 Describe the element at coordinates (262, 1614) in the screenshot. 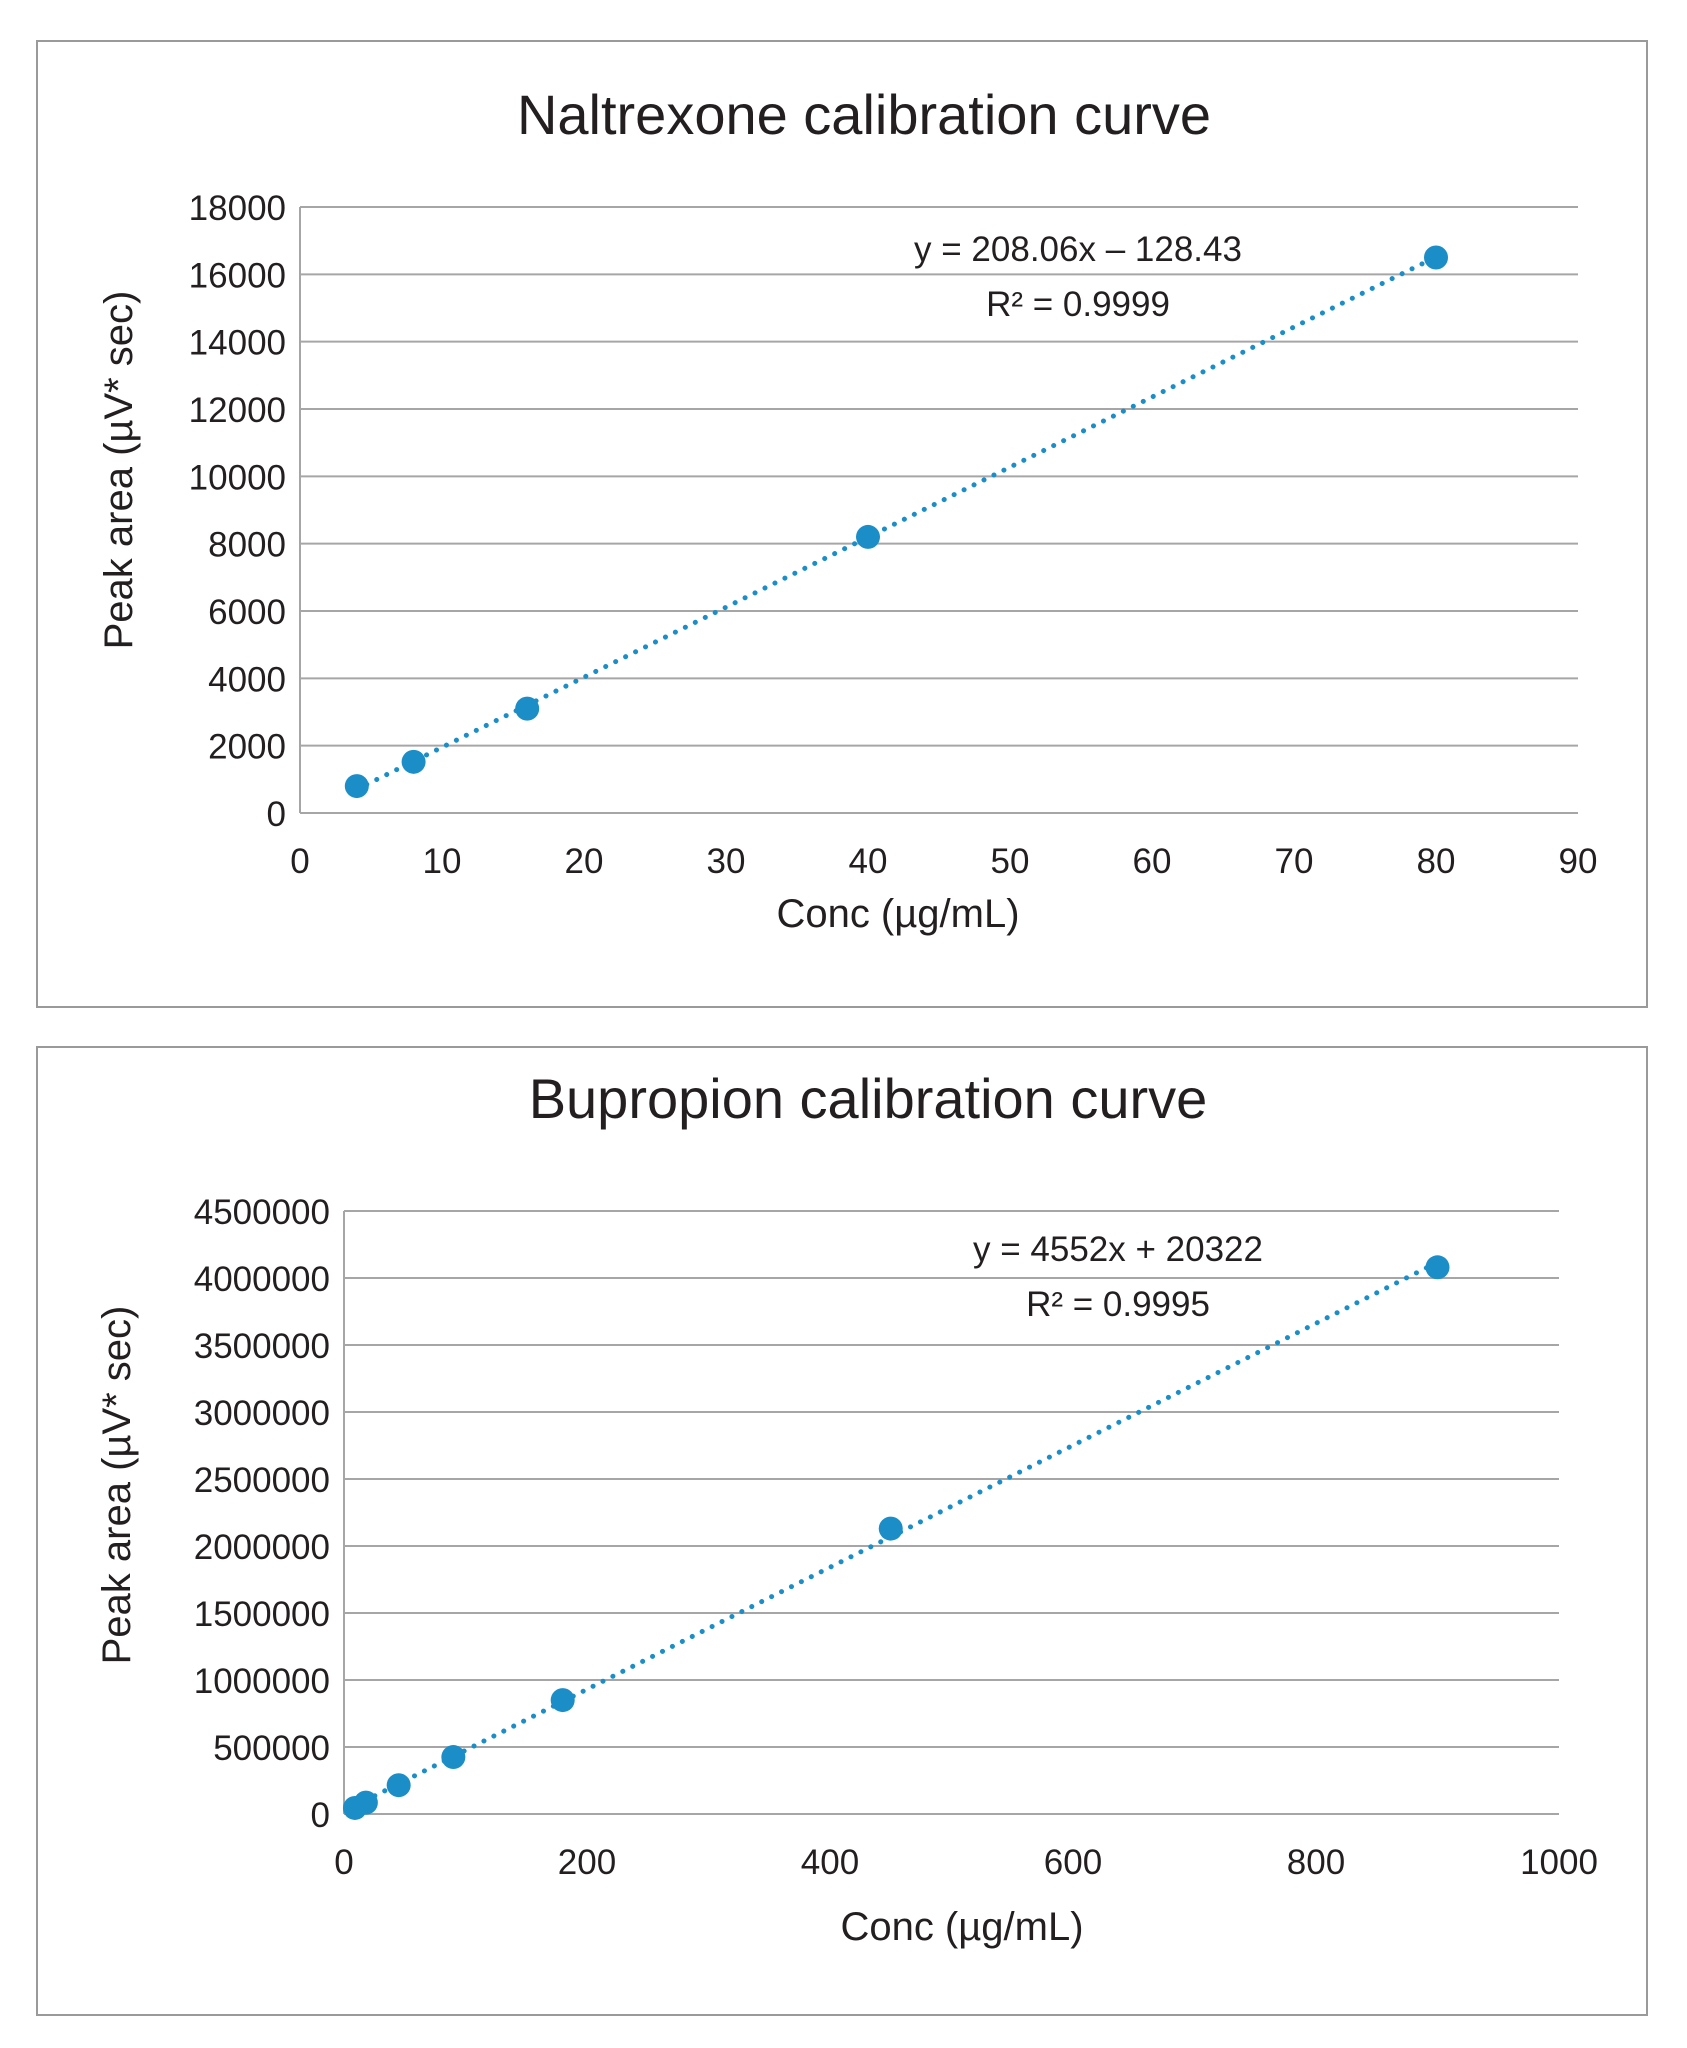

I see `y-tick-label: 1500000` at that location.